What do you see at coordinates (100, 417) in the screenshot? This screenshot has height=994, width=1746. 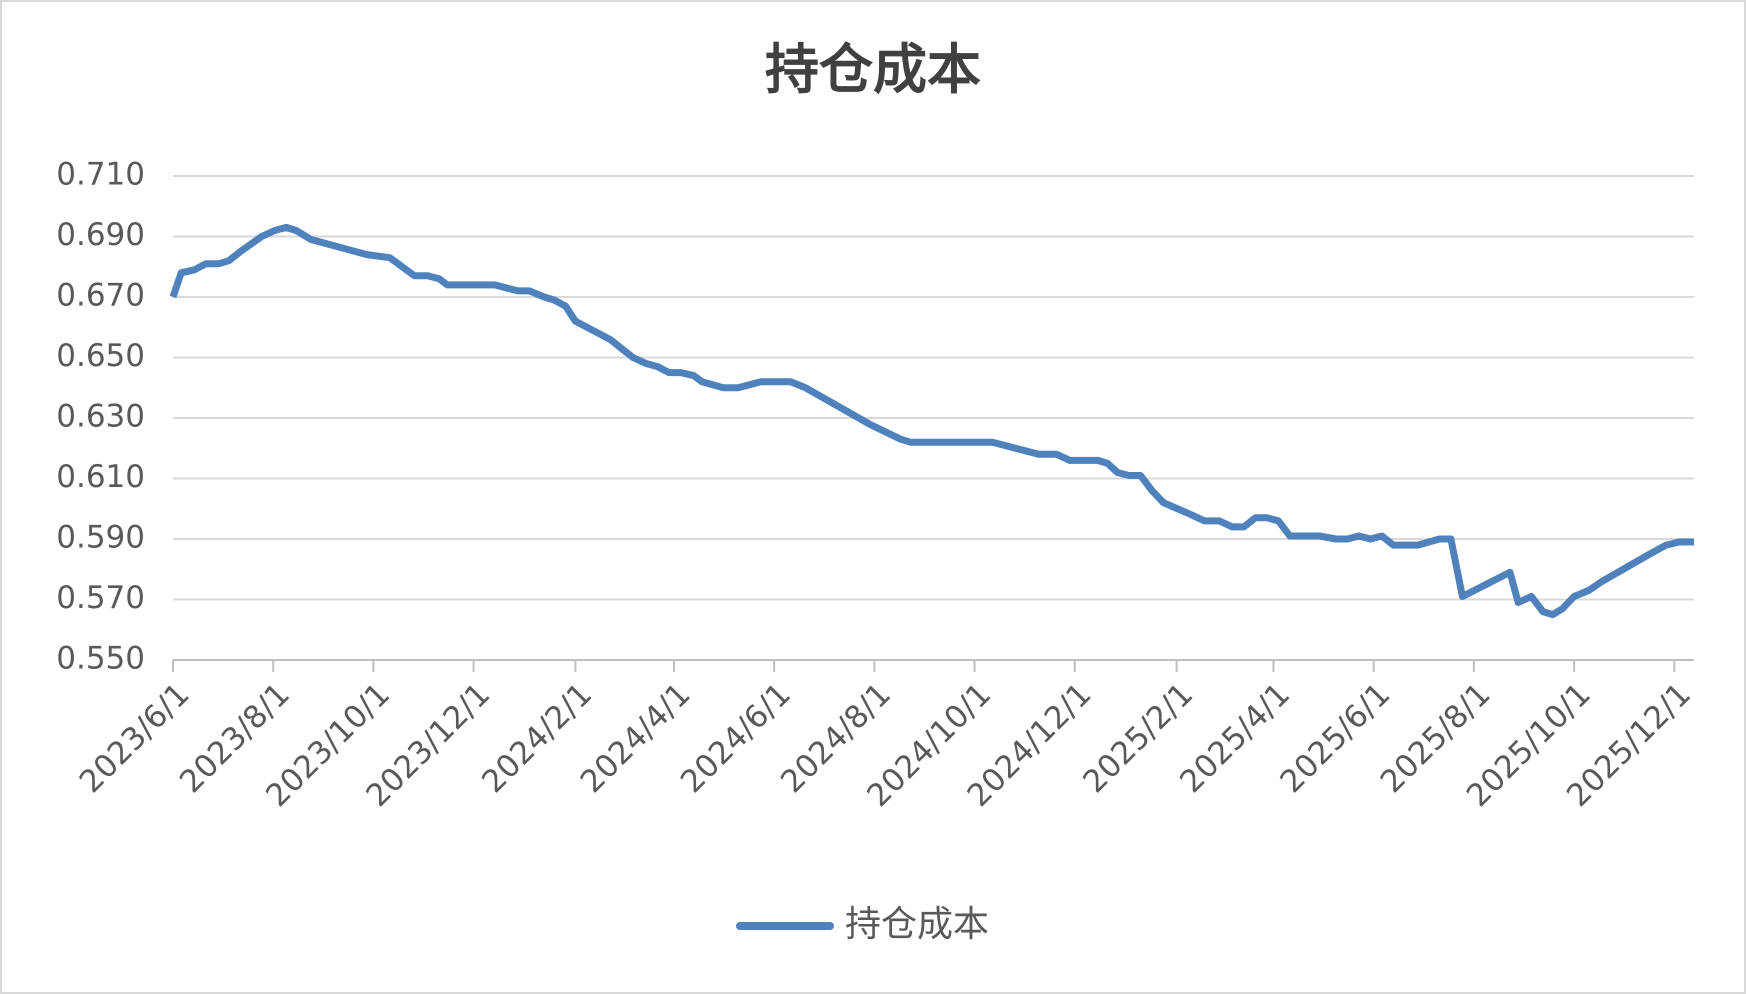 I see `y-tick-label: 0.630` at bounding box center [100, 417].